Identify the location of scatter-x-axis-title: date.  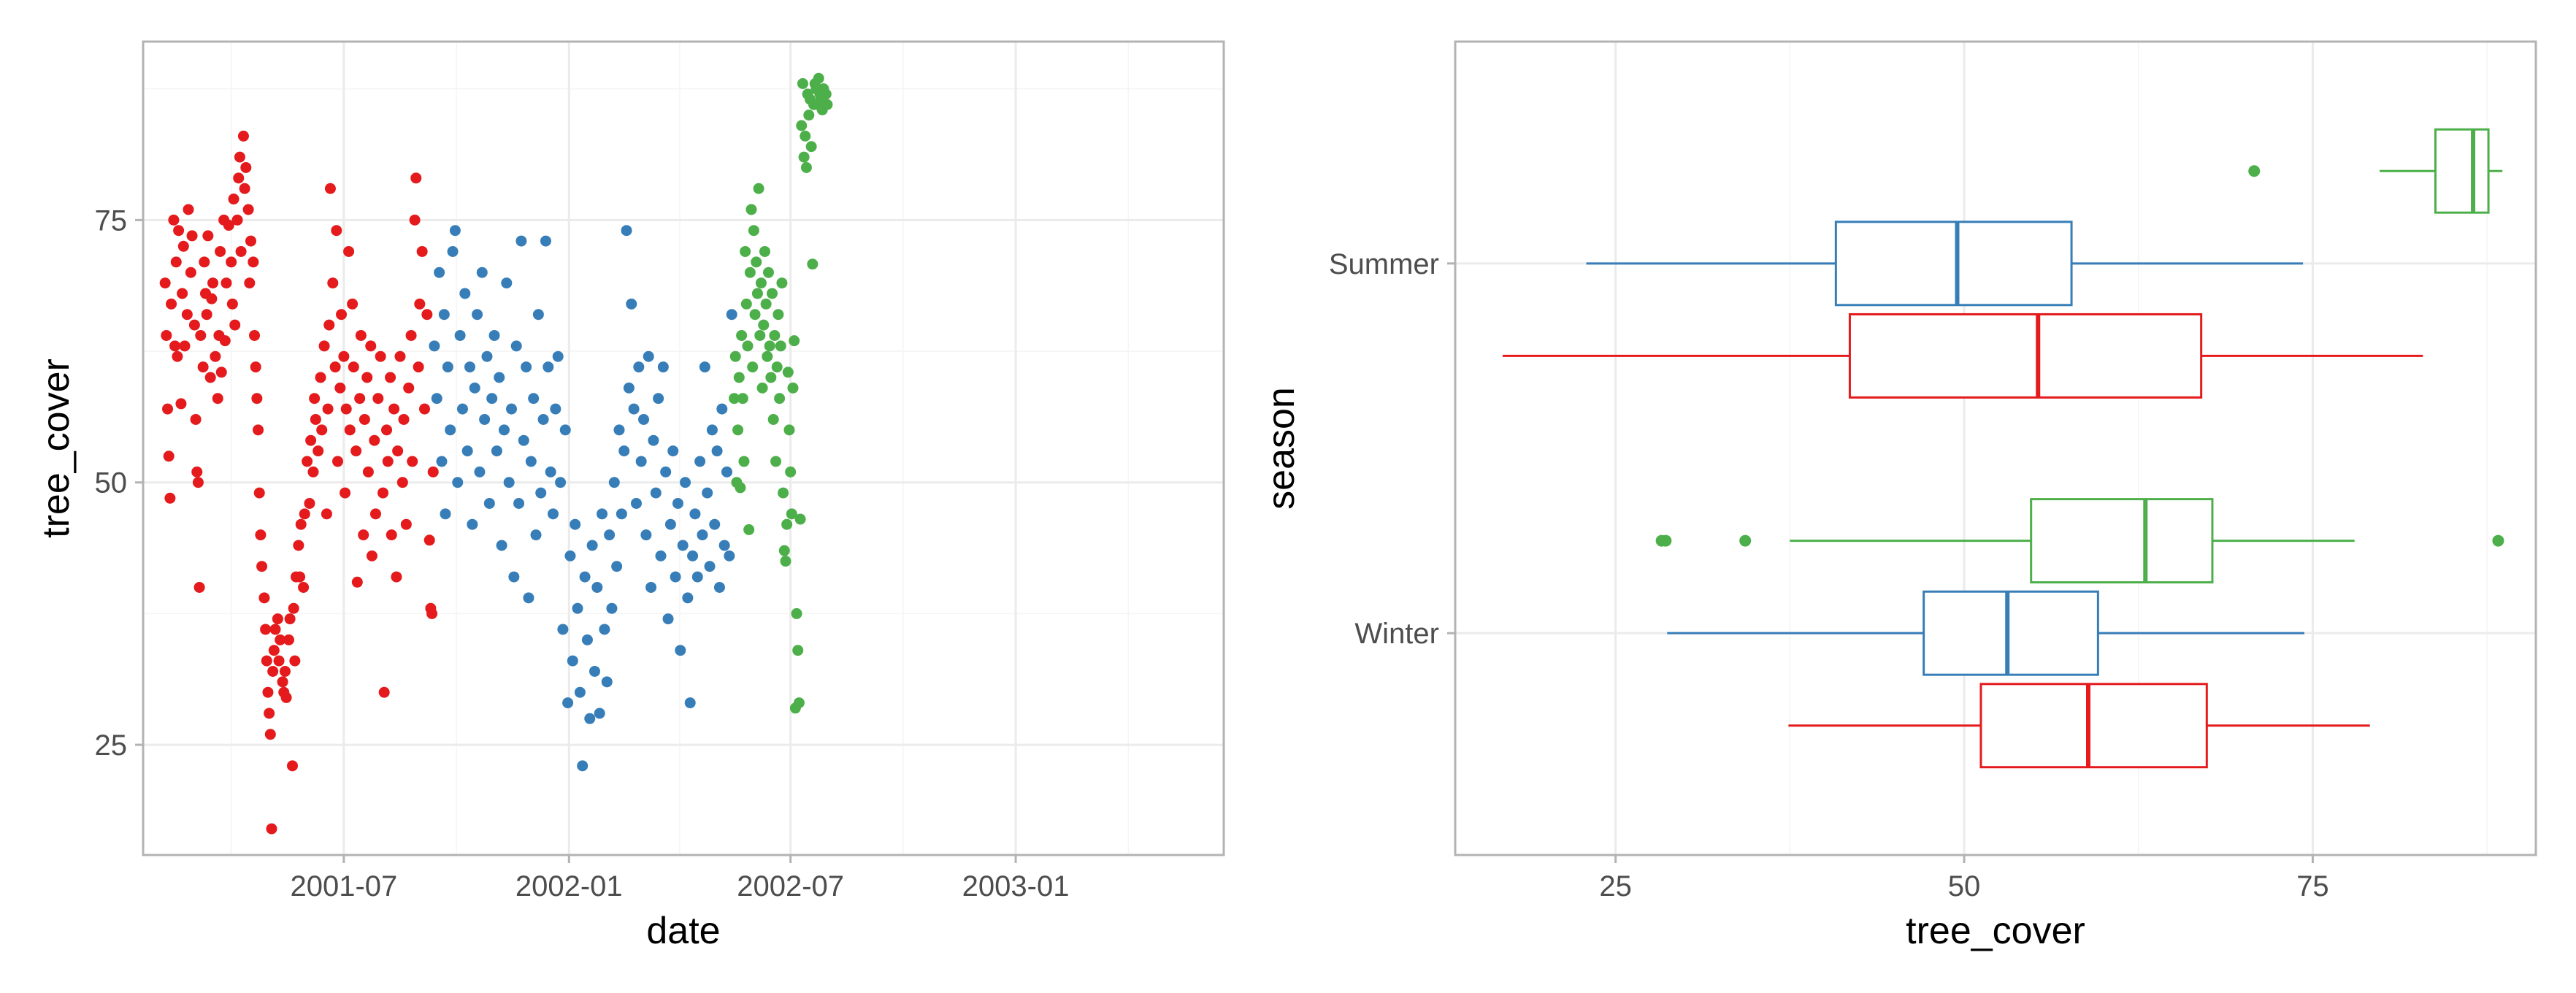
(683, 931).